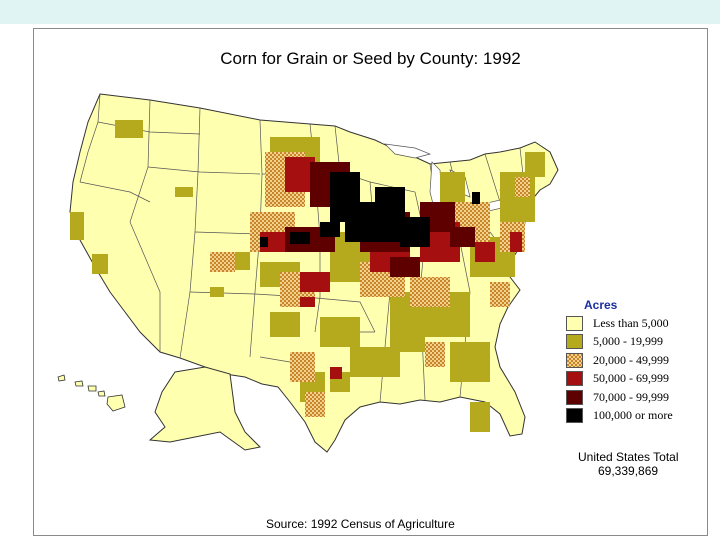 This screenshot has width=720, height=540. What do you see at coordinates (360, 12) in the screenshot?
I see `top-bar` at bounding box center [360, 12].